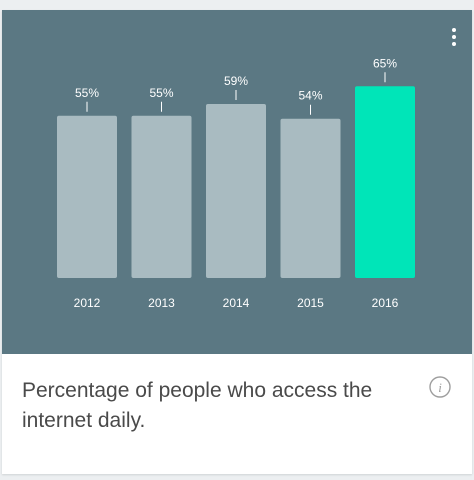  Describe the element at coordinates (161, 196) in the screenshot. I see `bar-2013` at that location.